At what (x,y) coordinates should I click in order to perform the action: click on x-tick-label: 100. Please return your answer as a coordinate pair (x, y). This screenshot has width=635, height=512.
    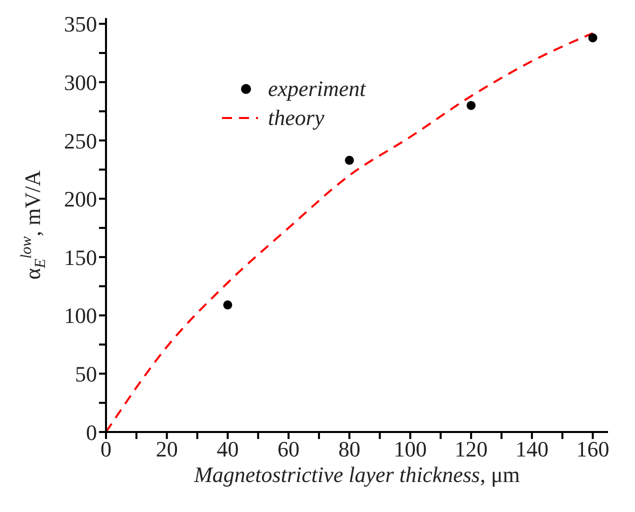
    Looking at the image, I should click on (410, 449).